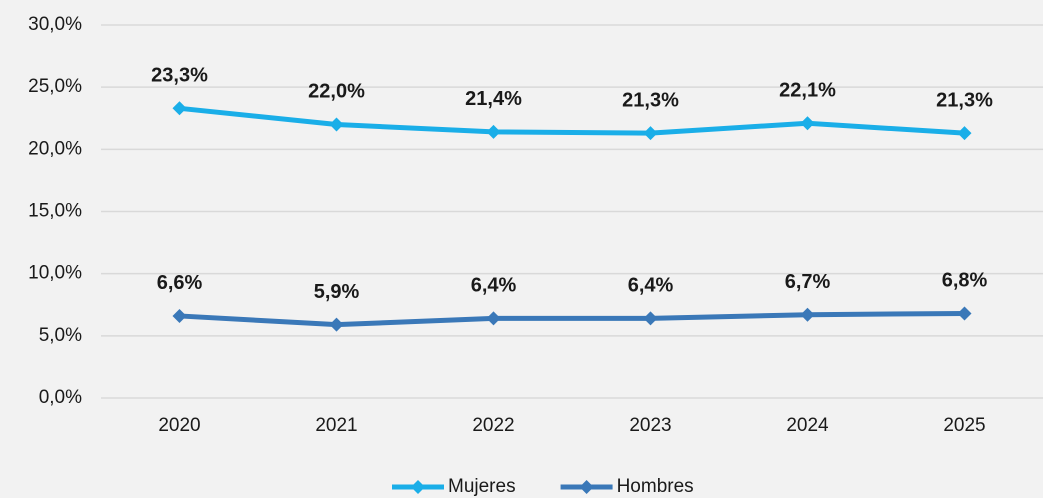 The height and width of the screenshot is (498, 1043). What do you see at coordinates (55, 211) in the screenshot?
I see `y-tick-label: 15,0%` at bounding box center [55, 211].